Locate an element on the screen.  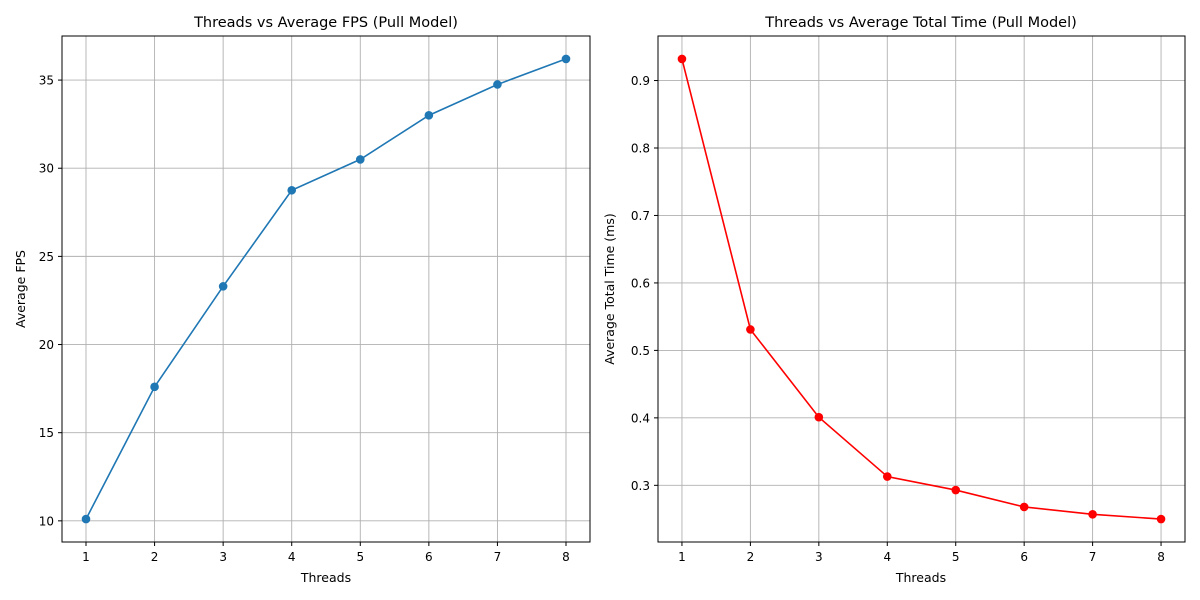
y-tick-label: 10 is located at coordinates (46, 521).